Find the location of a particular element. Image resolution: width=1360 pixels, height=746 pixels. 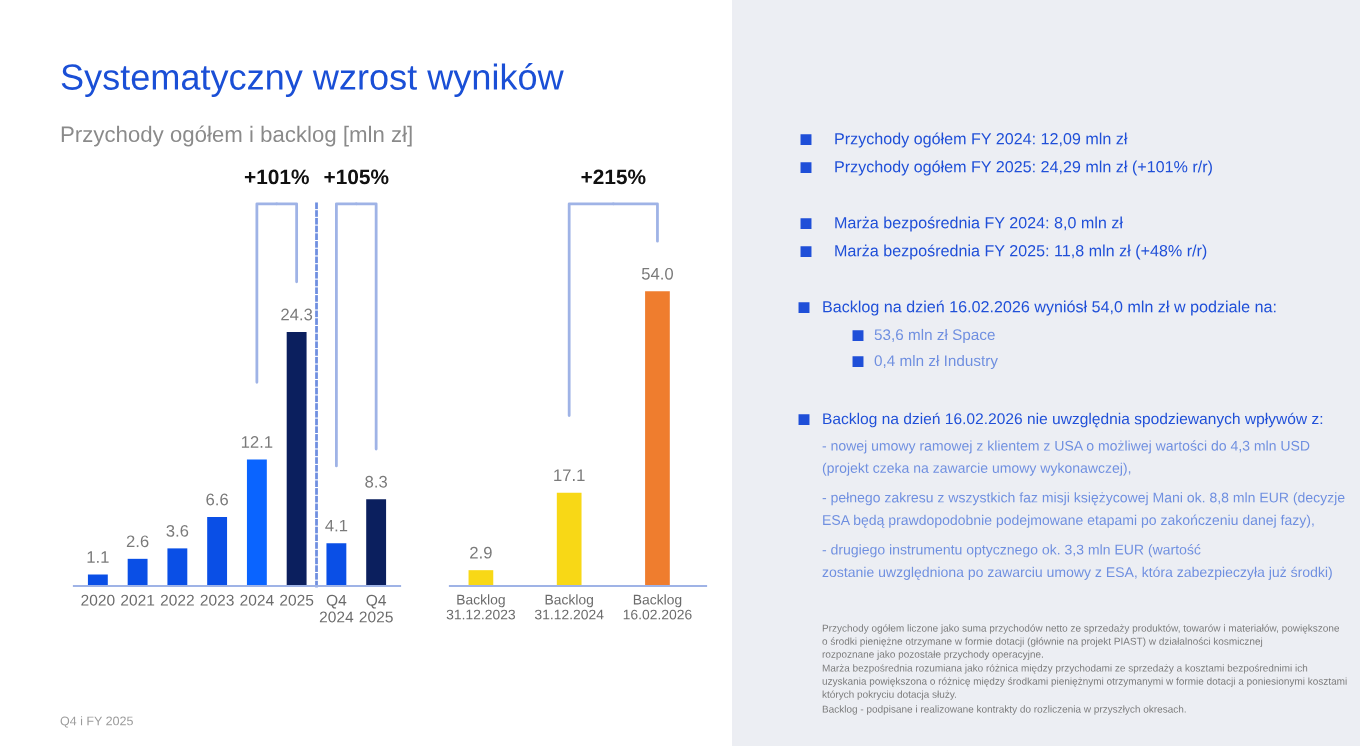

text: +105% is located at coordinates (356, 177).